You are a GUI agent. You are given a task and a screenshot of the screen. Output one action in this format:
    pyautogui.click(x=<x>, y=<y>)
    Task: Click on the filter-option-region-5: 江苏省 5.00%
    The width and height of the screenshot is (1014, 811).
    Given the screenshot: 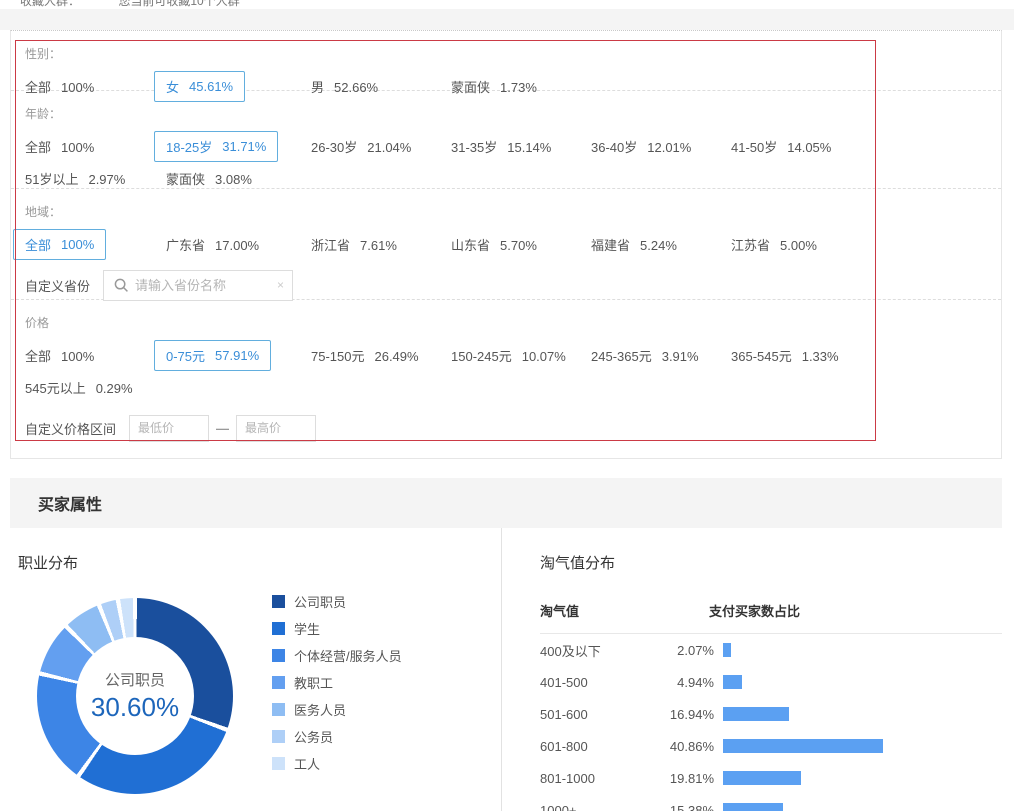 What is the action you would take?
    pyautogui.click(x=801, y=244)
    